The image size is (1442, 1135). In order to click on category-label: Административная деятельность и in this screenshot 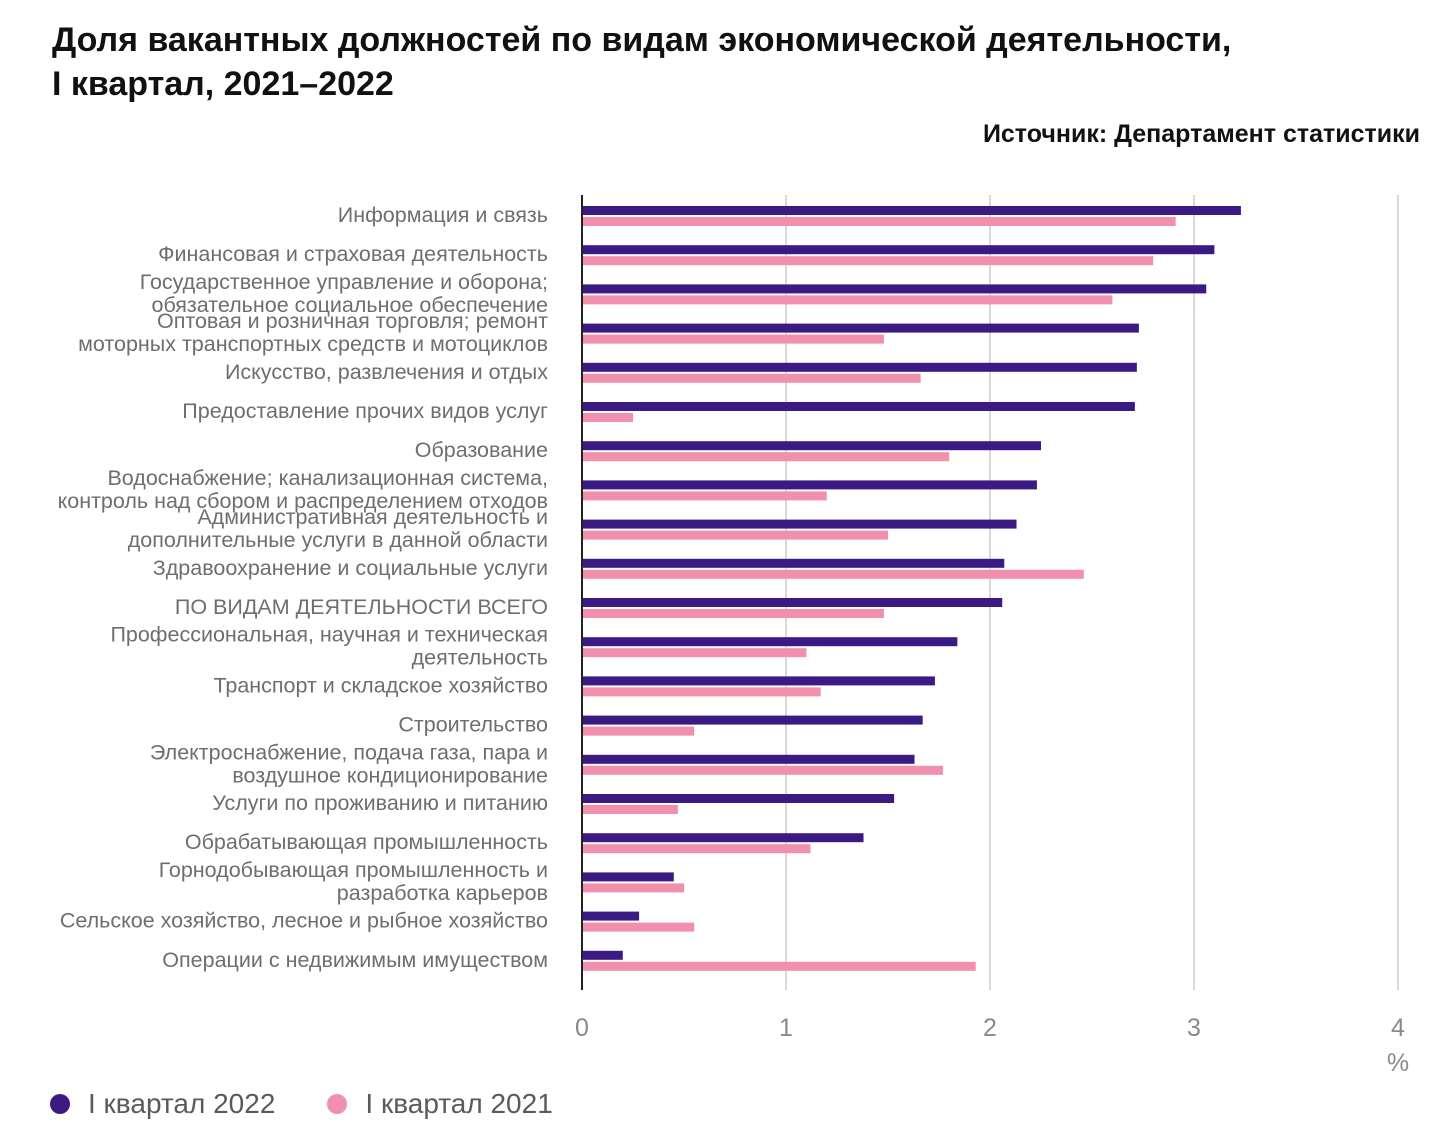, I will do `click(372, 517)`.